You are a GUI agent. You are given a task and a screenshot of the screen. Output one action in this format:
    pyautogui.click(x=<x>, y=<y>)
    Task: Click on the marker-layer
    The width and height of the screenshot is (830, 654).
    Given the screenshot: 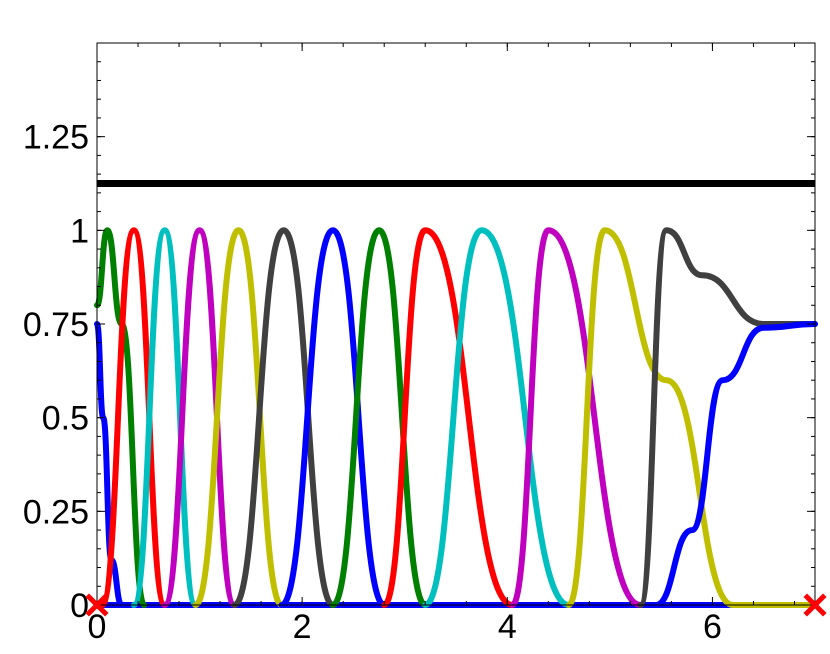 What is the action you would take?
    pyautogui.click(x=456, y=605)
    